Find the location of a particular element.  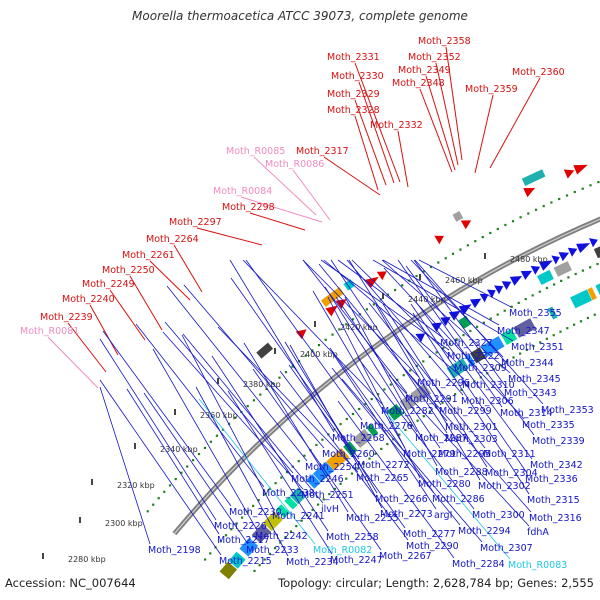

gene-label: Moth_2344 is located at coordinates (527, 363).